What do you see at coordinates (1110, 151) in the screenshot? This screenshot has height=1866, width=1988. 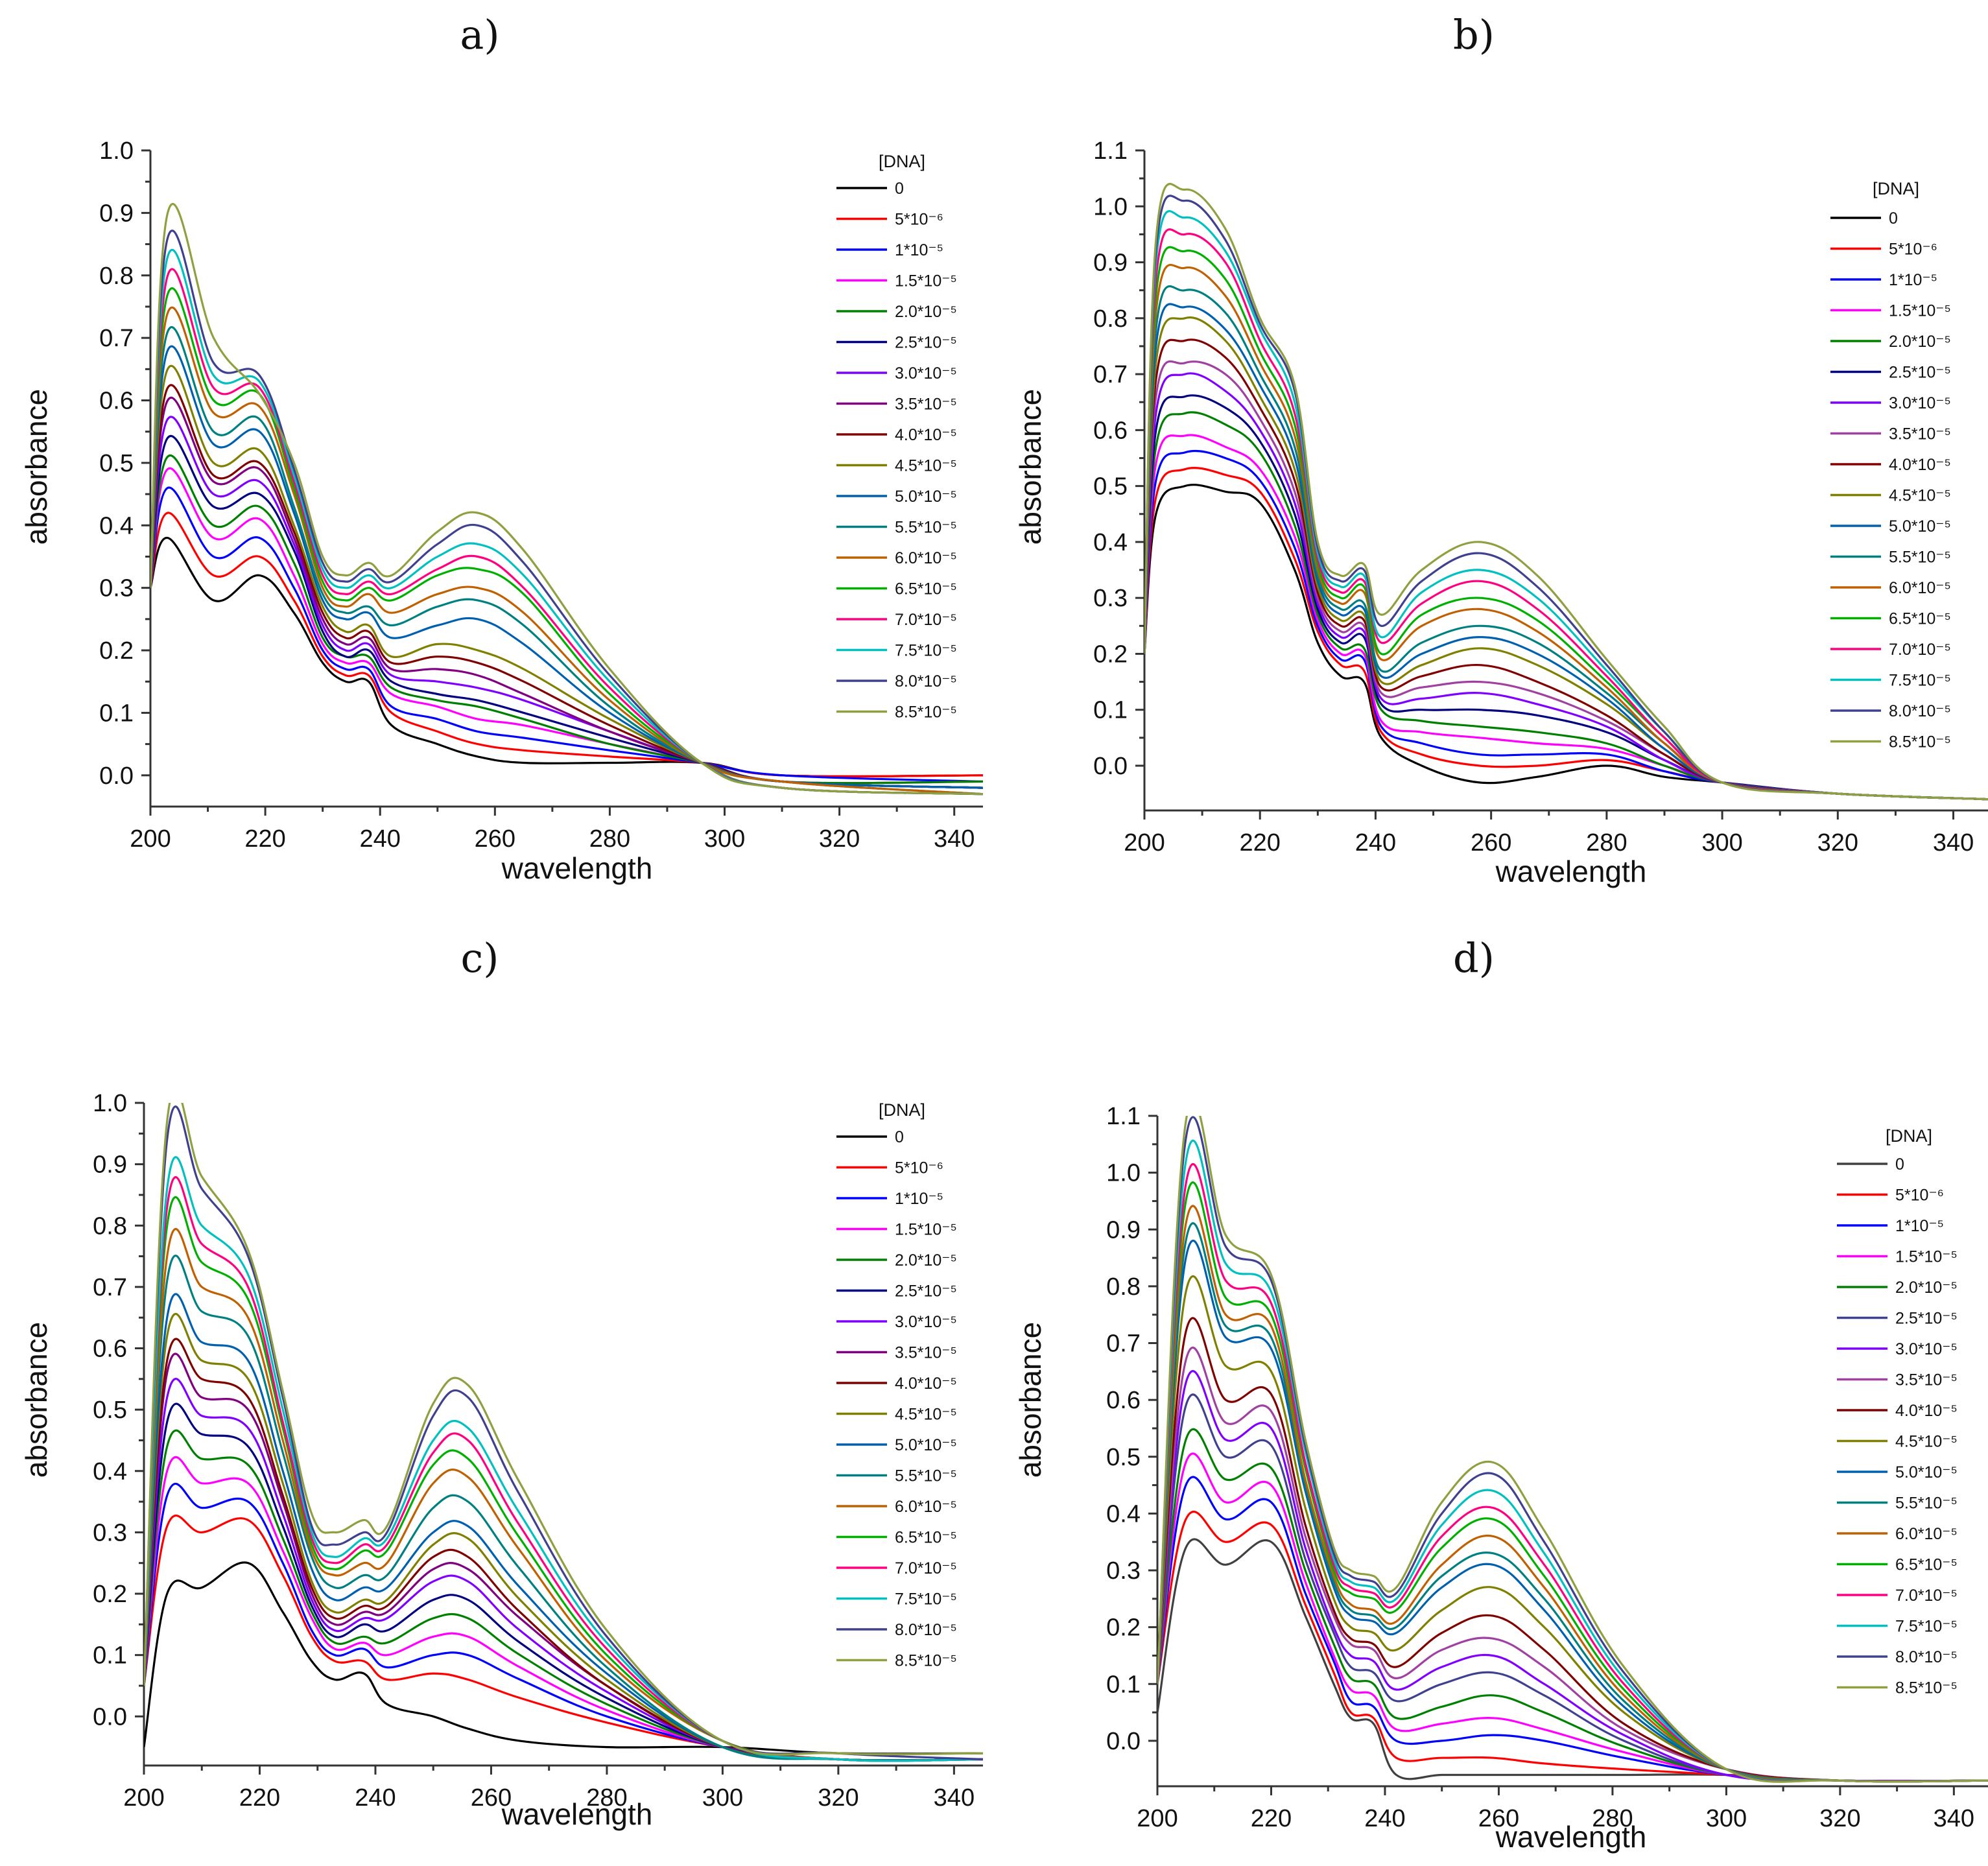 I see `y-tick-label: 1.1` at bounding box center [1110, 151].